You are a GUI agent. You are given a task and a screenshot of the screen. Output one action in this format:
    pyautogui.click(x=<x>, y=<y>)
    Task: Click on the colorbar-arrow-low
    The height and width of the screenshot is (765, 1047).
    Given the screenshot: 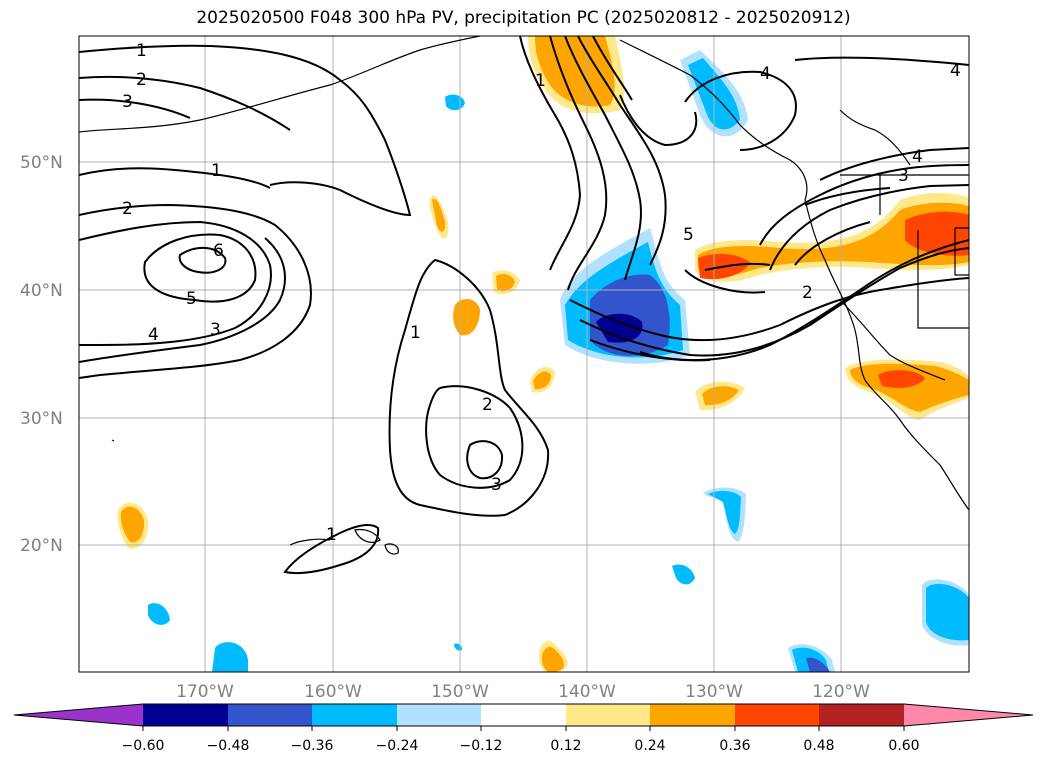 What is the action you would take?
    pyautogui.click(x=78, y=715)
    